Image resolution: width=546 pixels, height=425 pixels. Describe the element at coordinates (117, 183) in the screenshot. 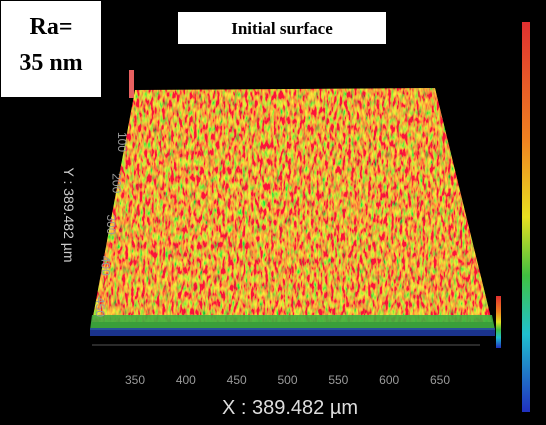

I see `y-tick-label: 200` at that location.